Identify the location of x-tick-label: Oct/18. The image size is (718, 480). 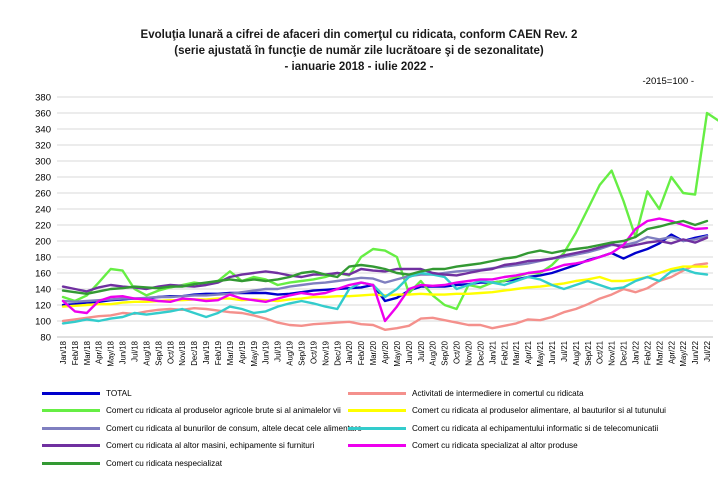
(170, 352).